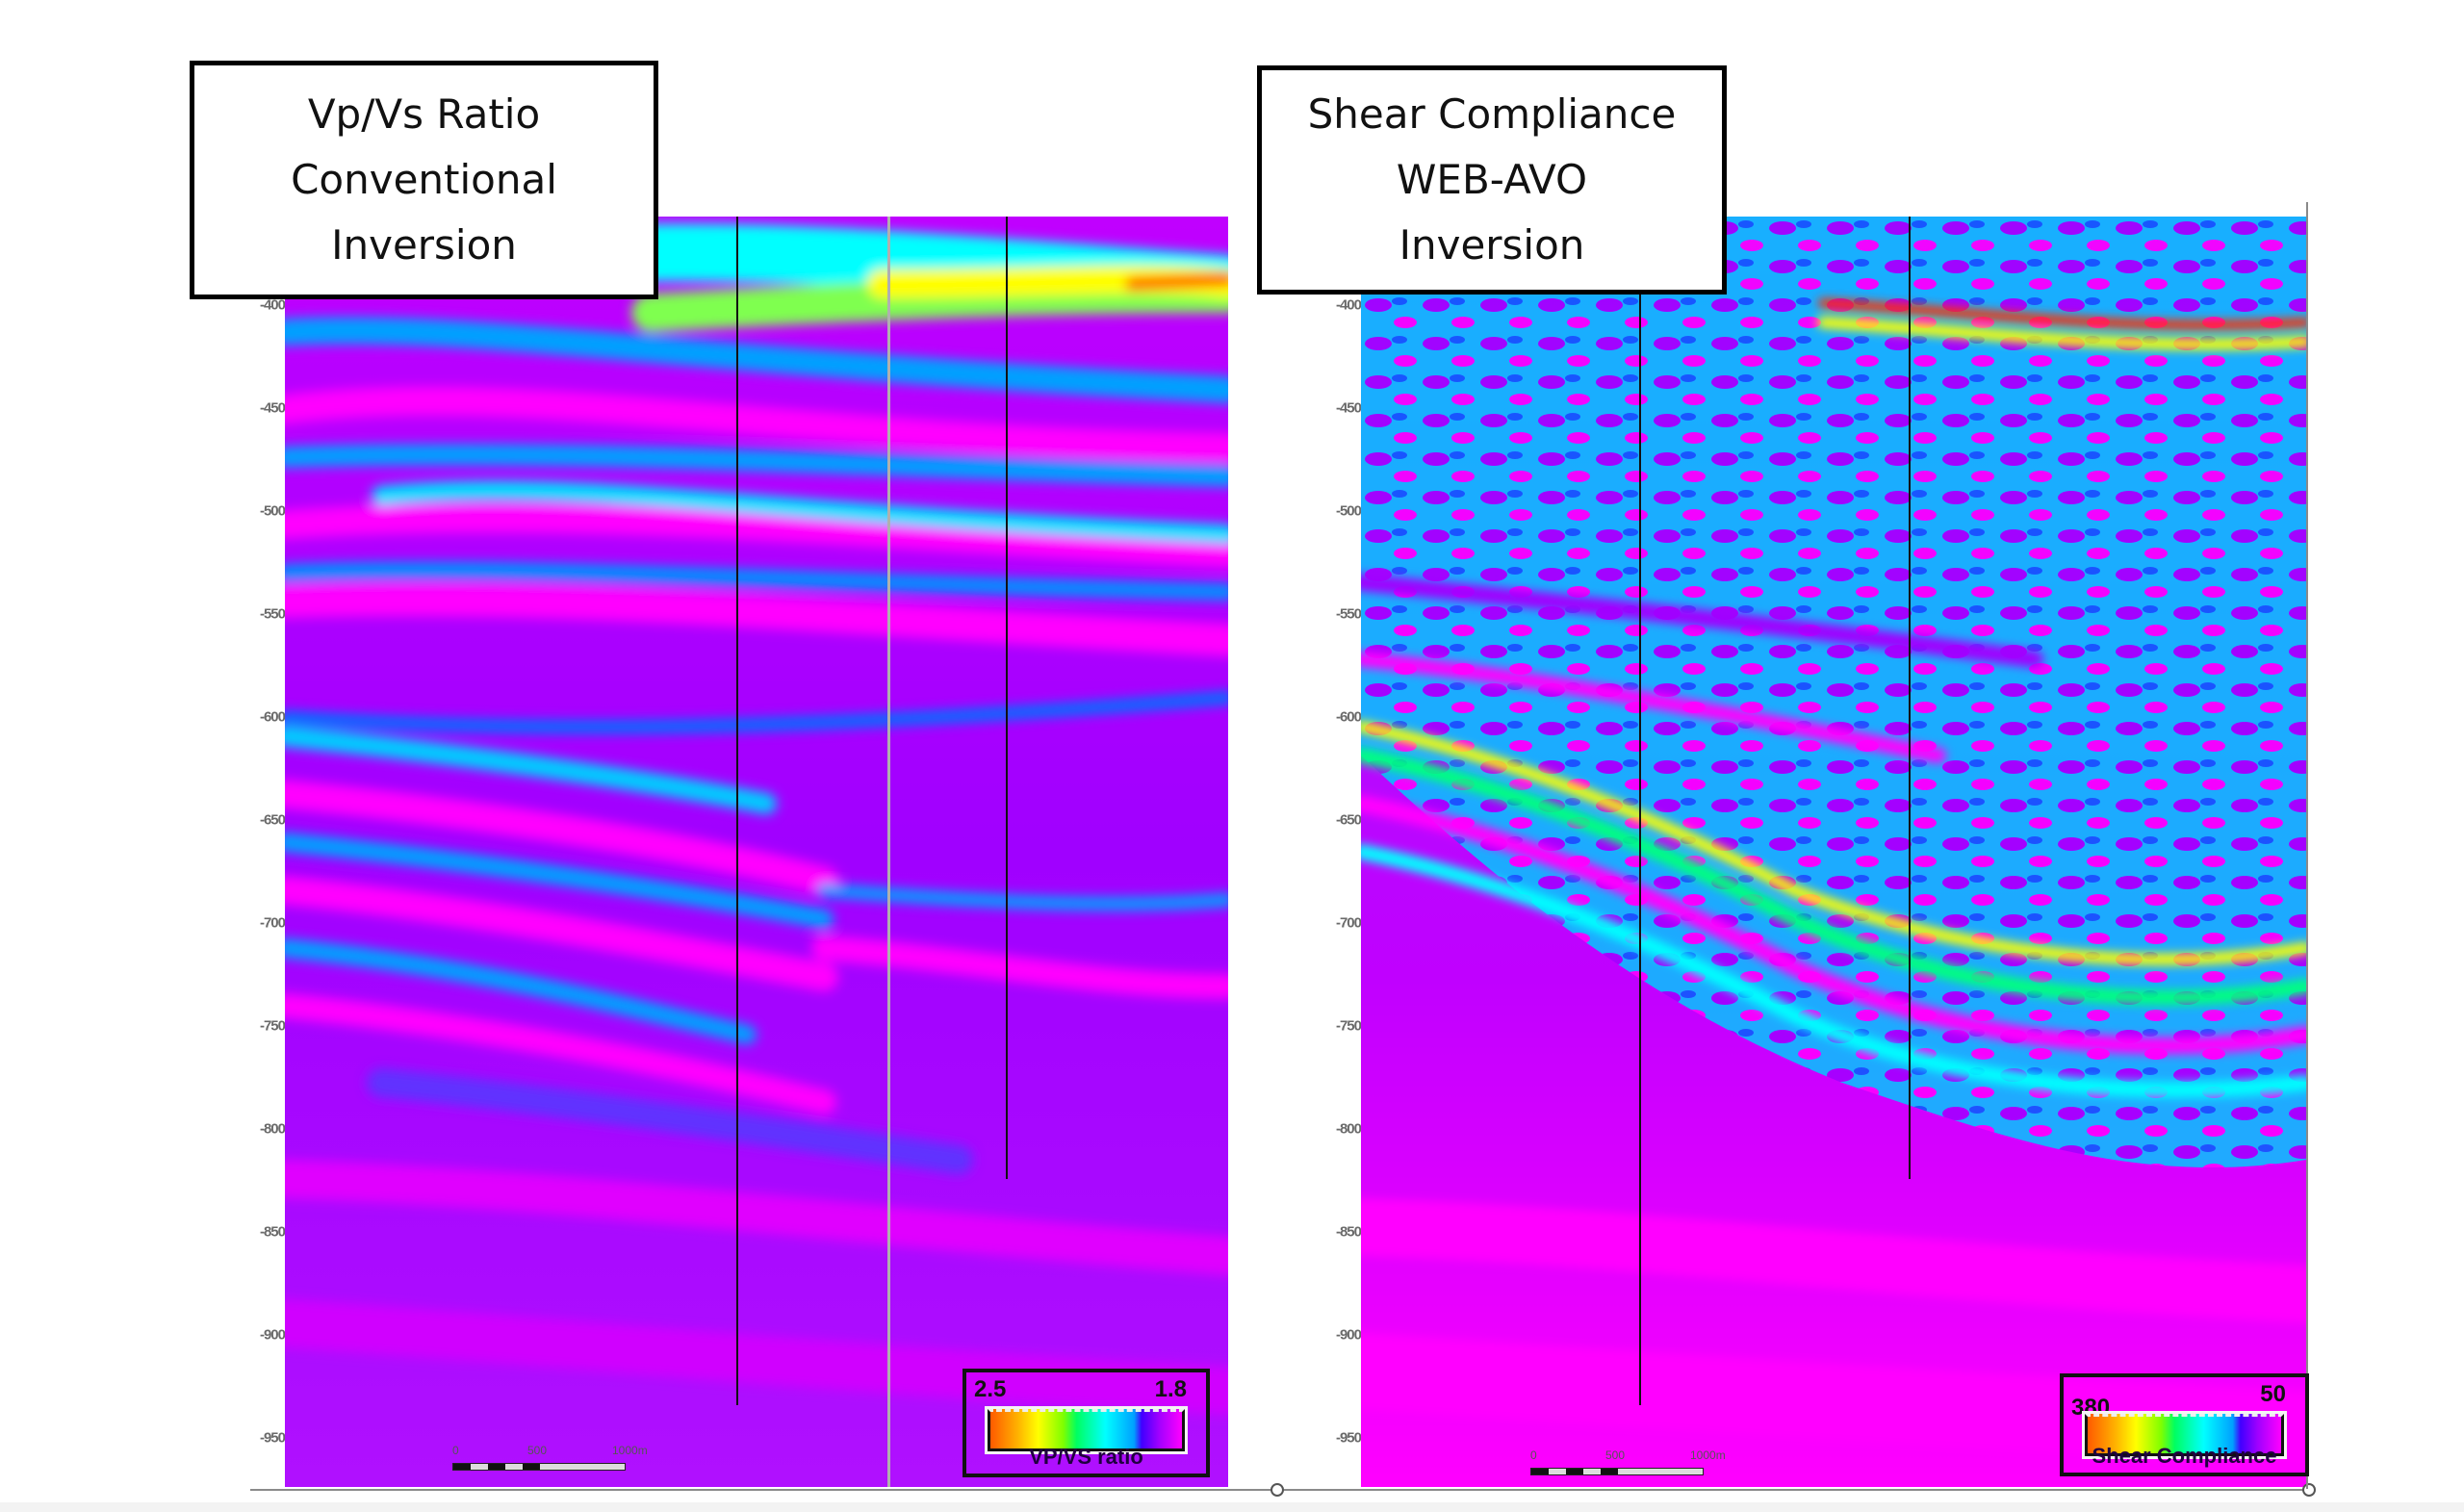 This screenshot has width=2464, height=1512. Describe the element at coordinates (2184, 1456) in the screenshot. I see `colorbar-label: Shear Compliance` at that location.